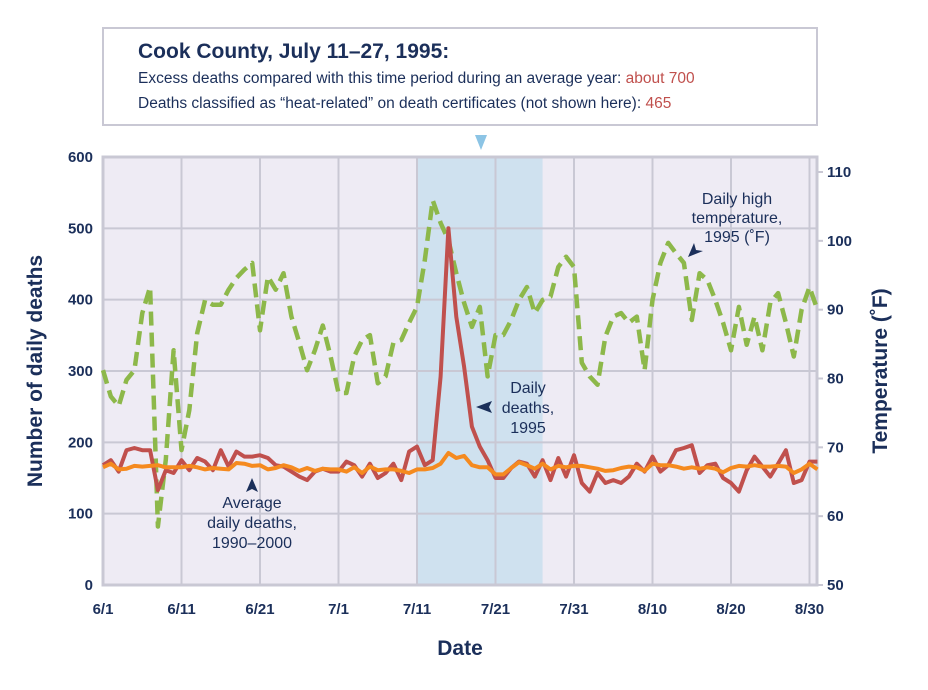 This screenshot has width=928, height=690. Describe the element at coordinates (528, 408) in the screenshot. I see `annotation-deaths-line: deaths,` at that location.